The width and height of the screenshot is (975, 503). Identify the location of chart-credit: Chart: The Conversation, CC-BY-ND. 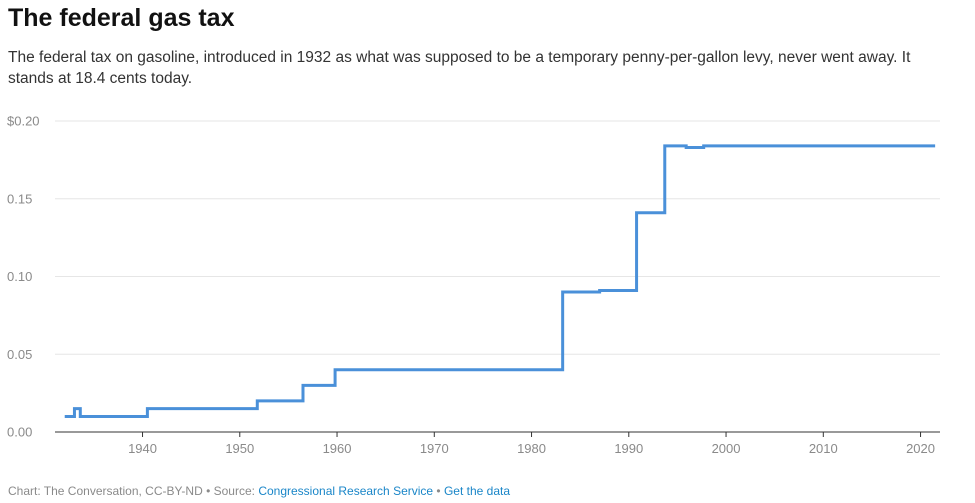
(105, 491).